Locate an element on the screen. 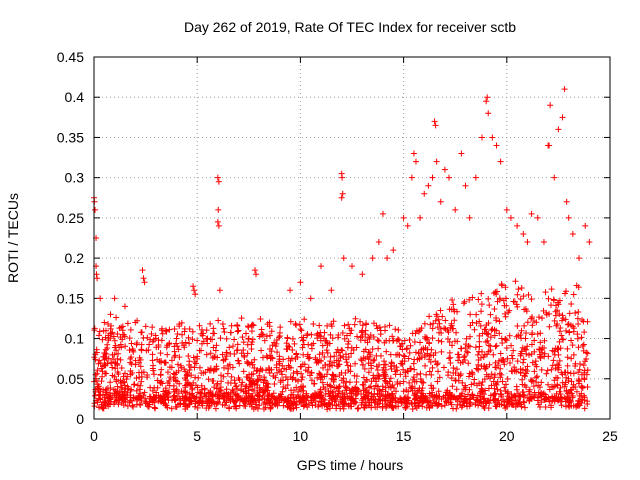 This screenshot has height=480, width=640. y-tick-label: 0.25 is located at coordinates (70, 218).